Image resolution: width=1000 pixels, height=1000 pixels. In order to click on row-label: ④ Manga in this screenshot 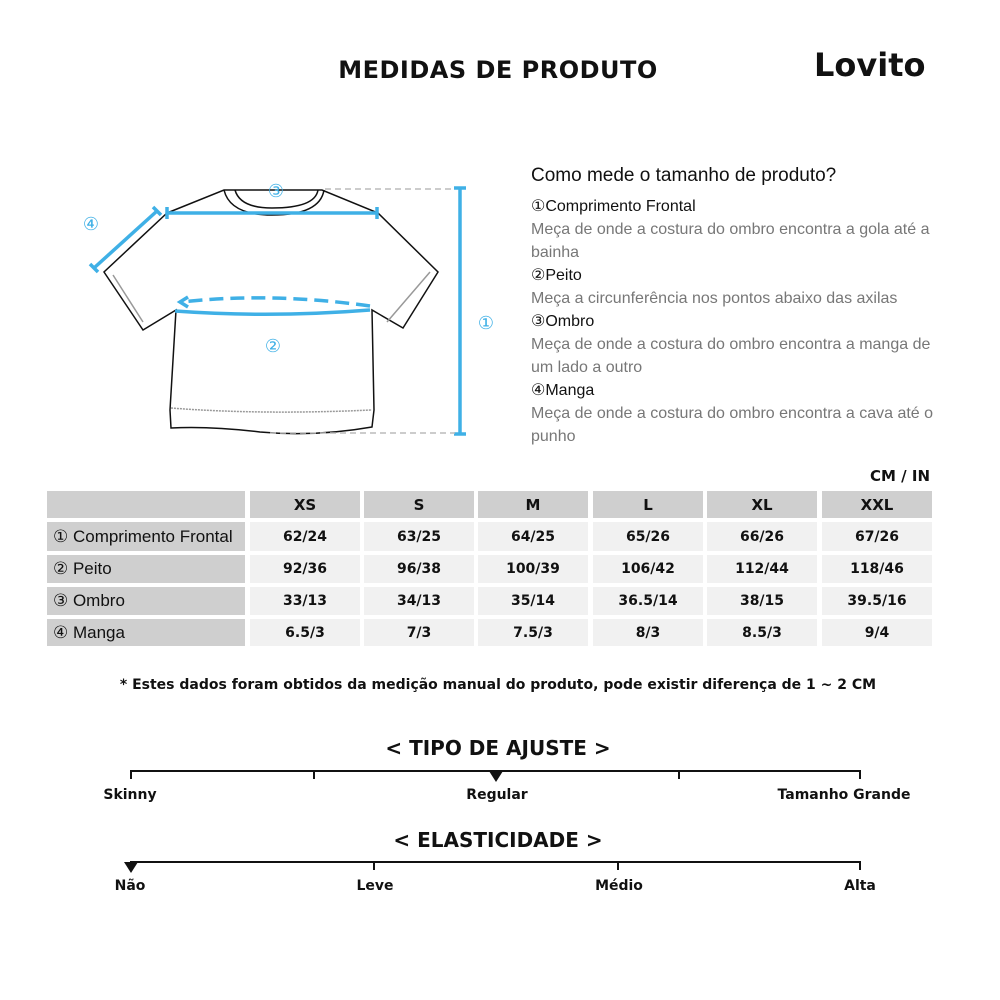, I will do `click(146, 632)`.